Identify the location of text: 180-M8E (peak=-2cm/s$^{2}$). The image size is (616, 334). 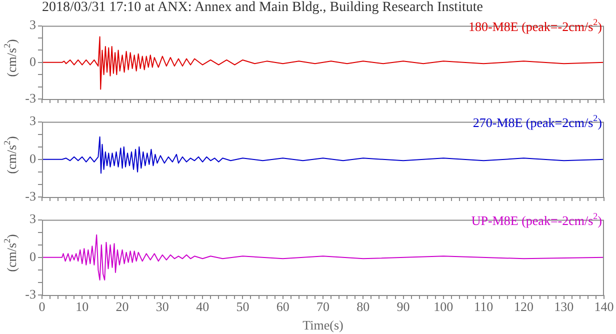
(535, 25).